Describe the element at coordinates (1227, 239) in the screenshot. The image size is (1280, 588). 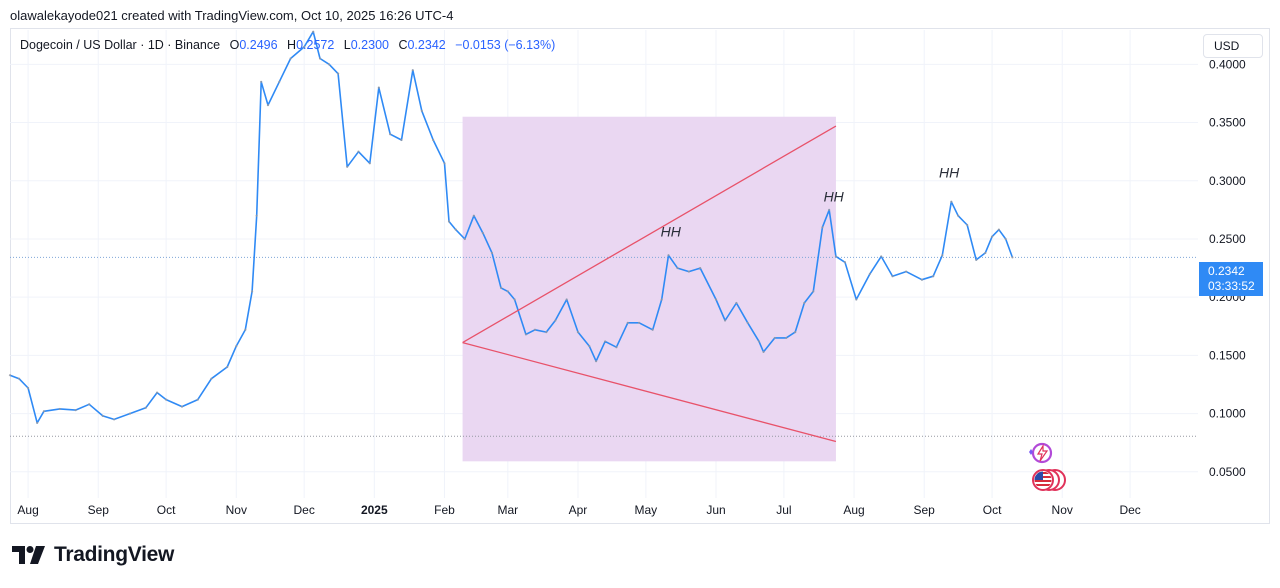
I see `y-tick-label: 0.2500` at that location.